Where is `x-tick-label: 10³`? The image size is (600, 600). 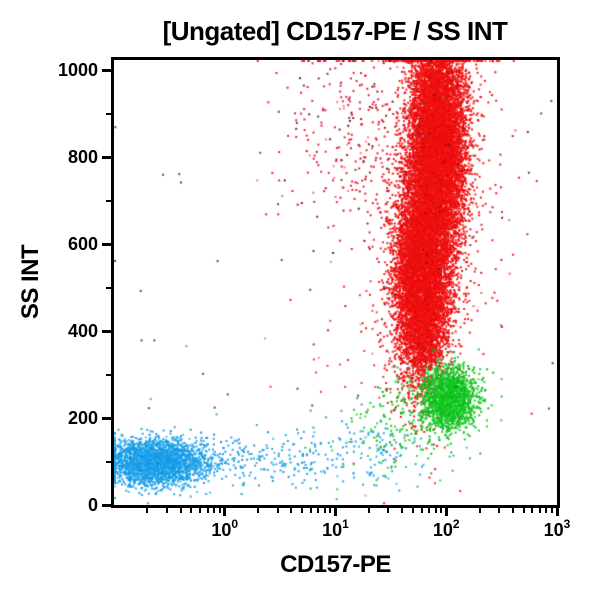
x-tick-label: 10³ is located at coordinates (557, 528).